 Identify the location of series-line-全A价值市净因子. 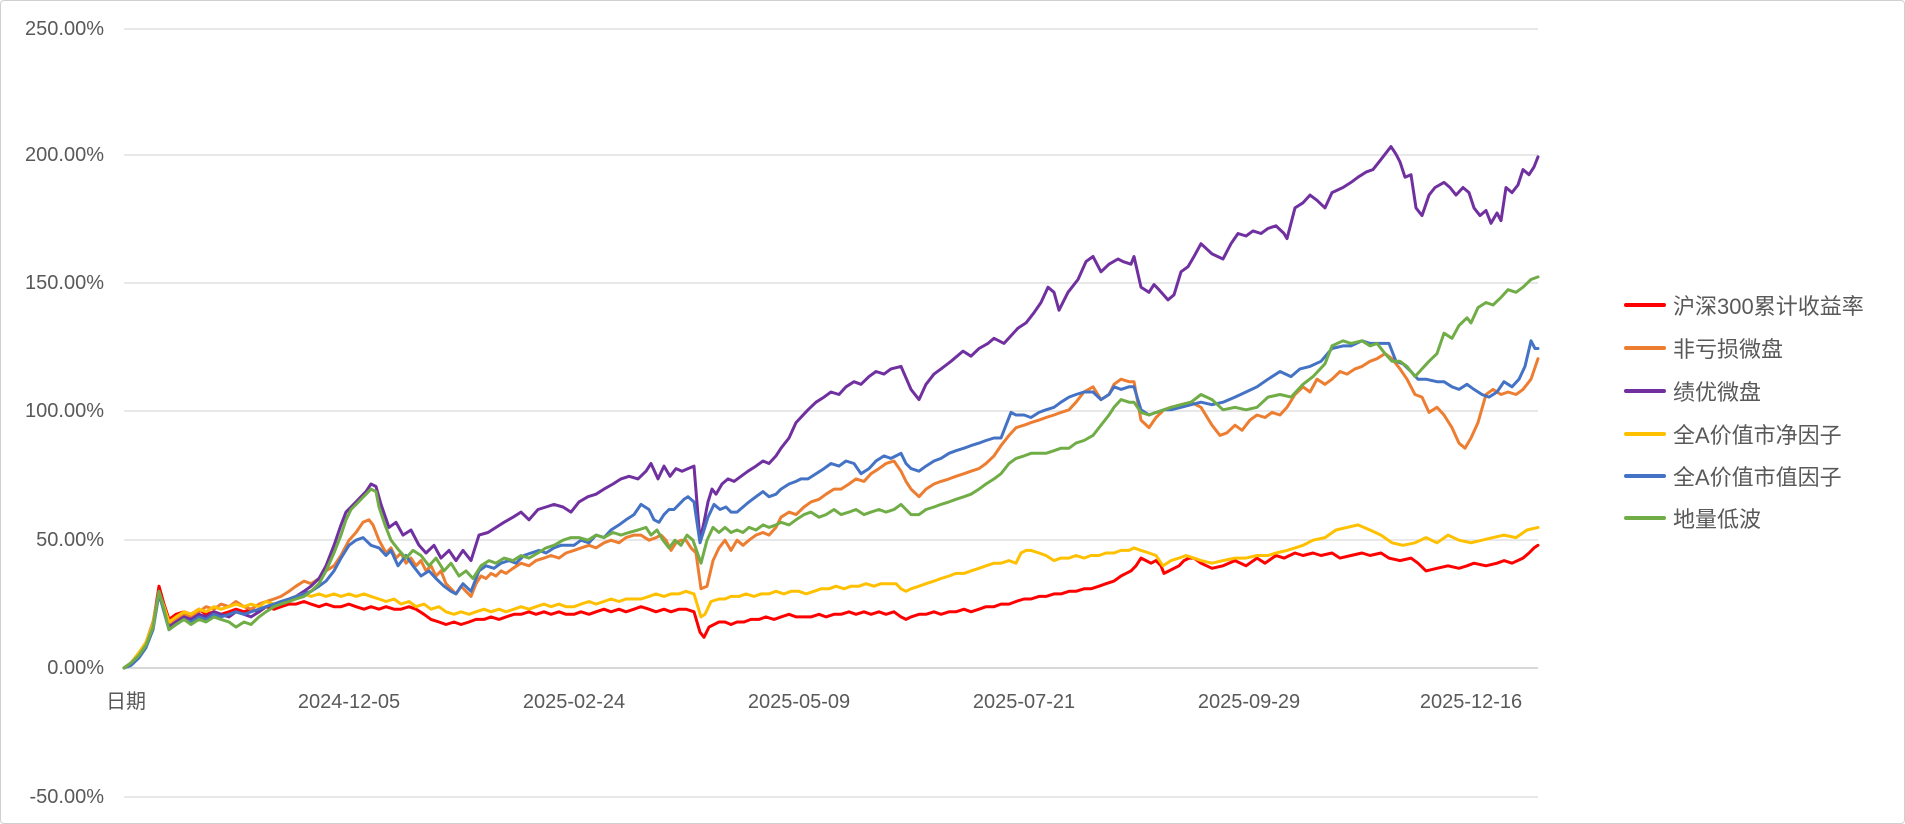
(831, 596).